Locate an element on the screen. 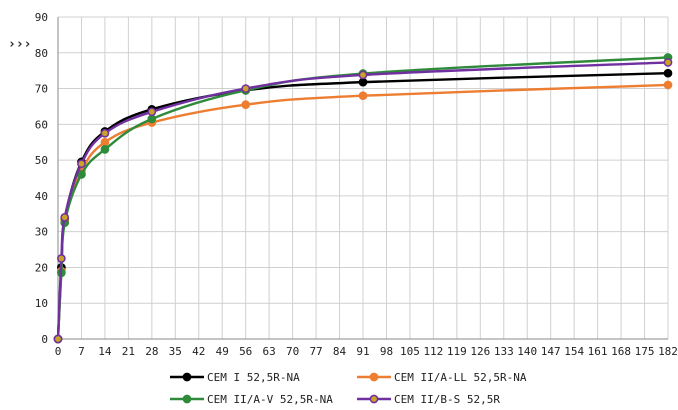  x-tick-label: 0 is located at coordinates (58, 351).